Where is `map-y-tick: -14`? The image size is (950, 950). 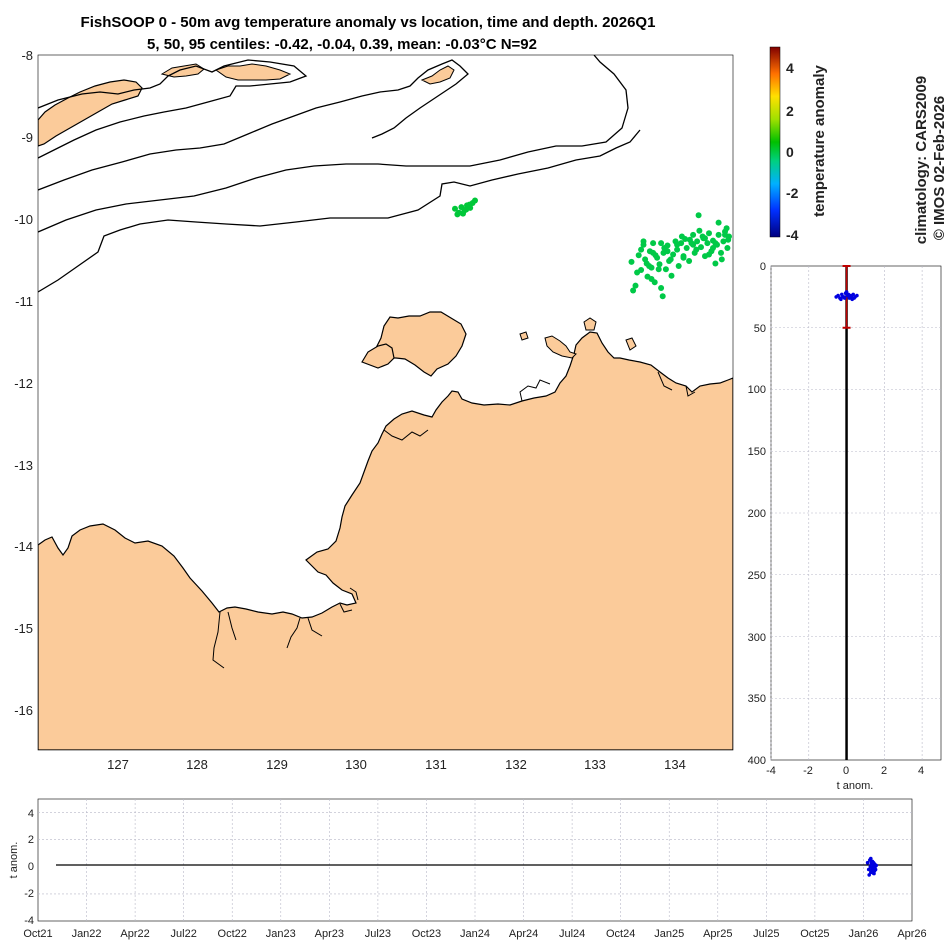 map-y-tick: -14 is located at coordinates (23, 546).